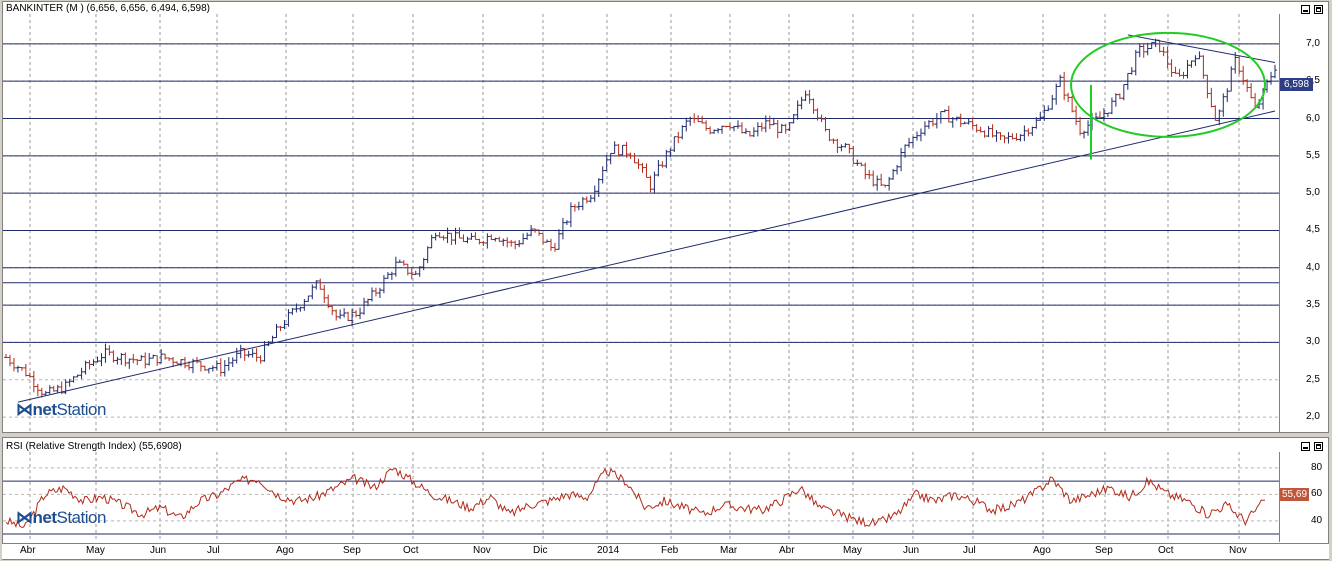  I want to click on rsi-panel-title: RSI (Relative Strength Index) (55,6908), so click(94, 446).